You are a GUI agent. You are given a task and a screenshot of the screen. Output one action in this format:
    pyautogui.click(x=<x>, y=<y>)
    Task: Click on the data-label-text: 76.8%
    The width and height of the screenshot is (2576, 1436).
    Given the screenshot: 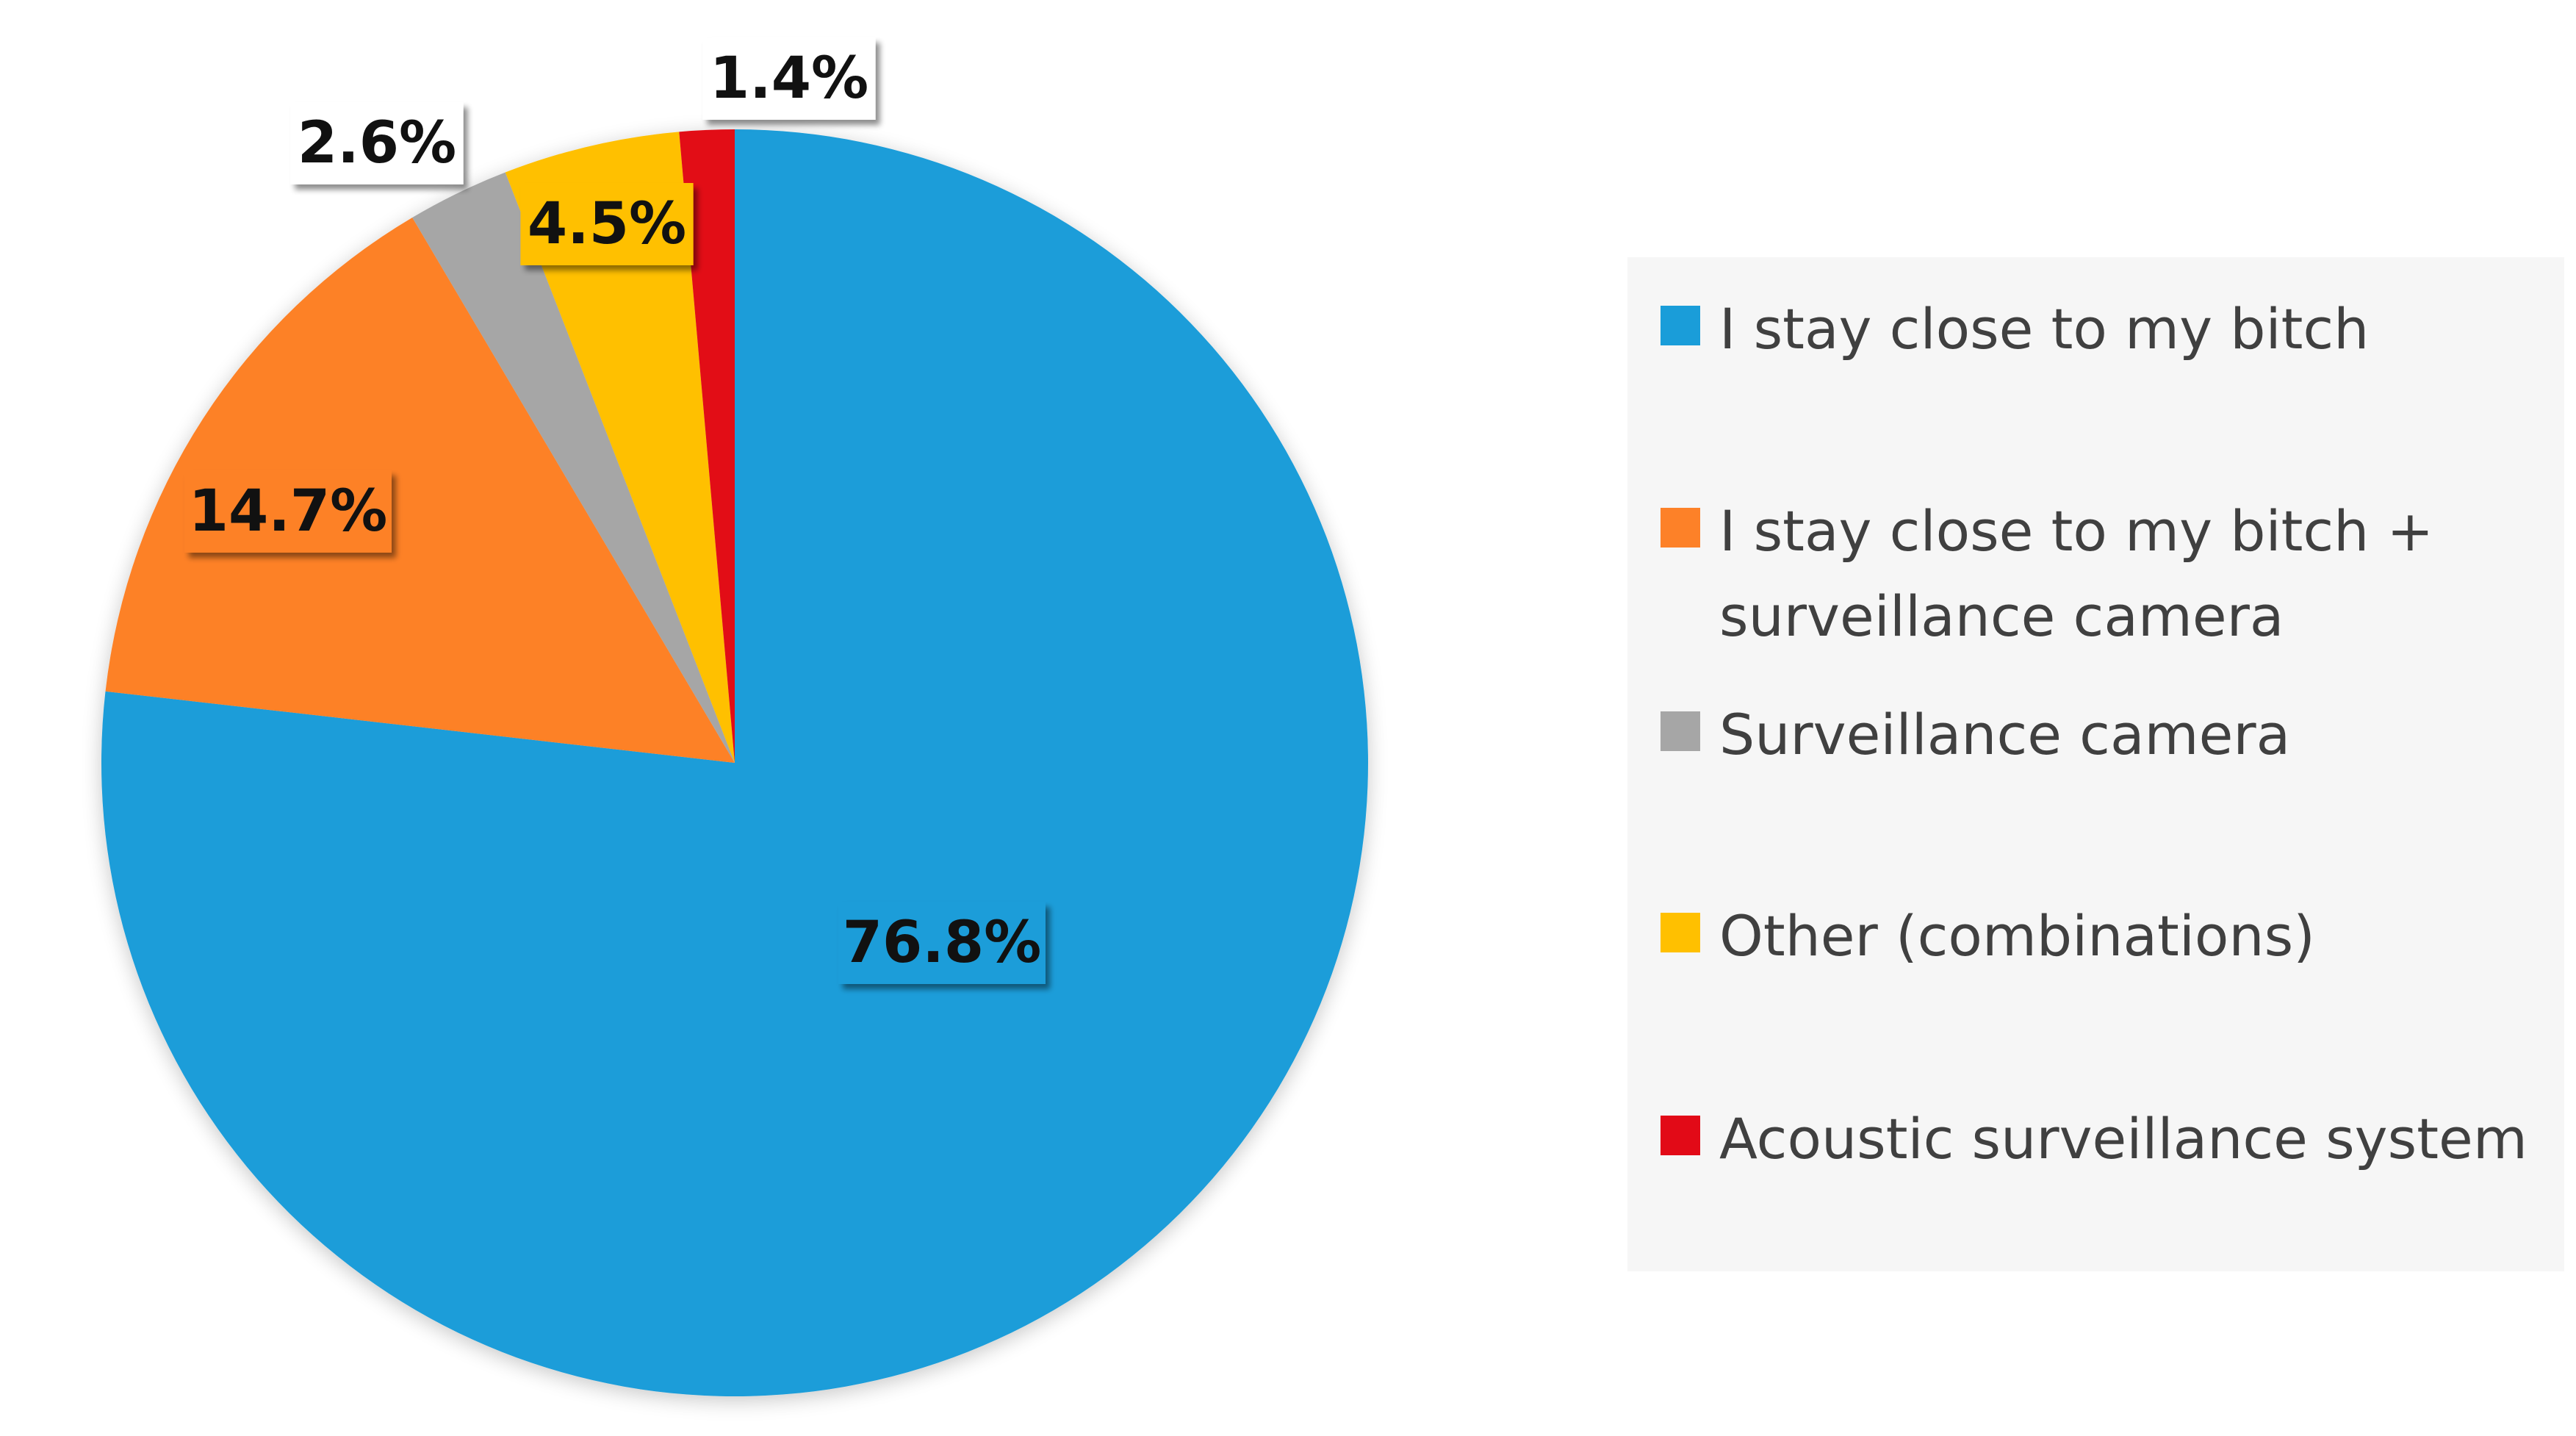 What is the action you would take?
    pyautogui.click(x=942, y=943)
    